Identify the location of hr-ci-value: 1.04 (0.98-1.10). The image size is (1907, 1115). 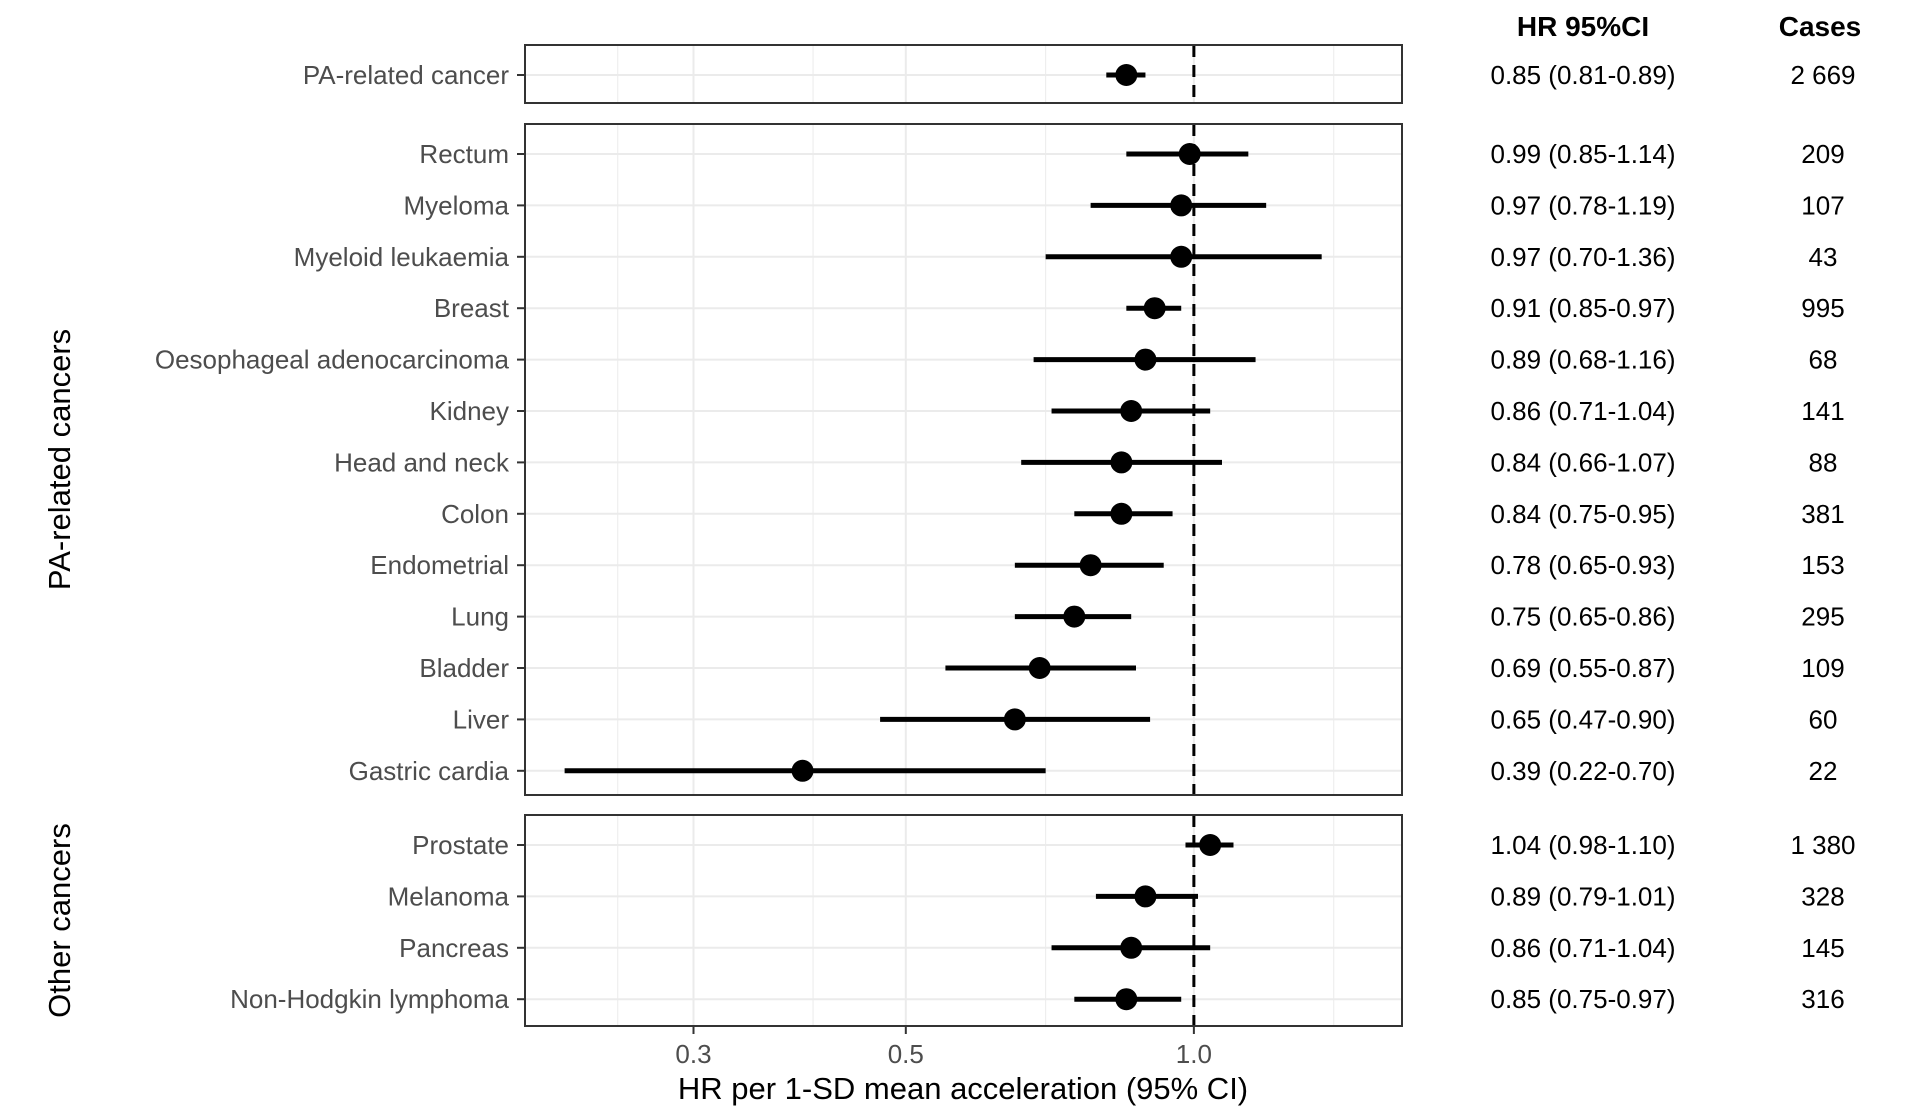
(1582, 845).